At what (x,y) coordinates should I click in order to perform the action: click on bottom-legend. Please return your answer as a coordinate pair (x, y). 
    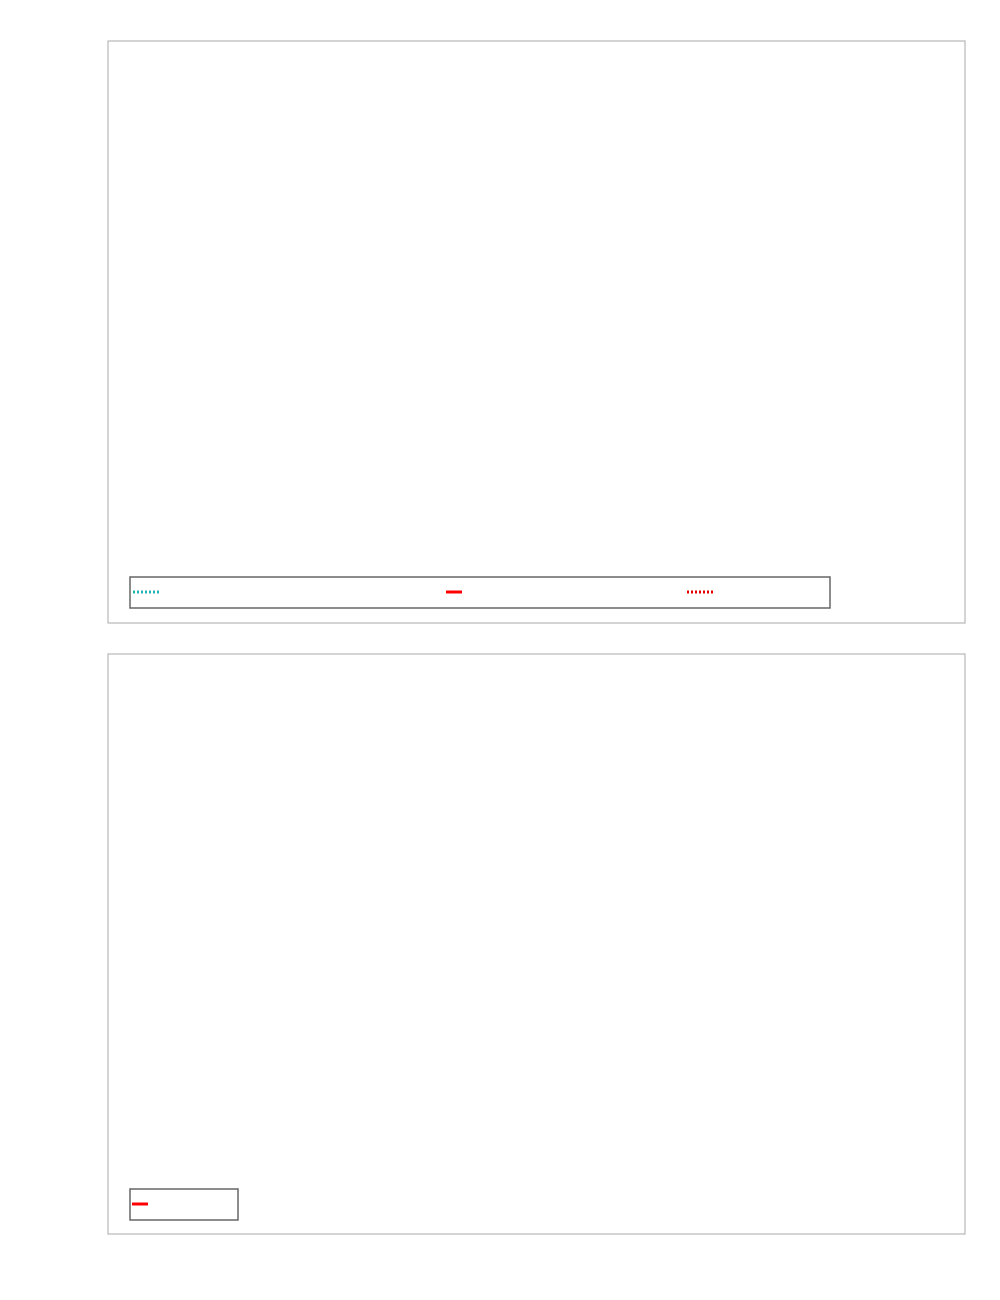
    Looking at the image, I should click on (184, 1204).